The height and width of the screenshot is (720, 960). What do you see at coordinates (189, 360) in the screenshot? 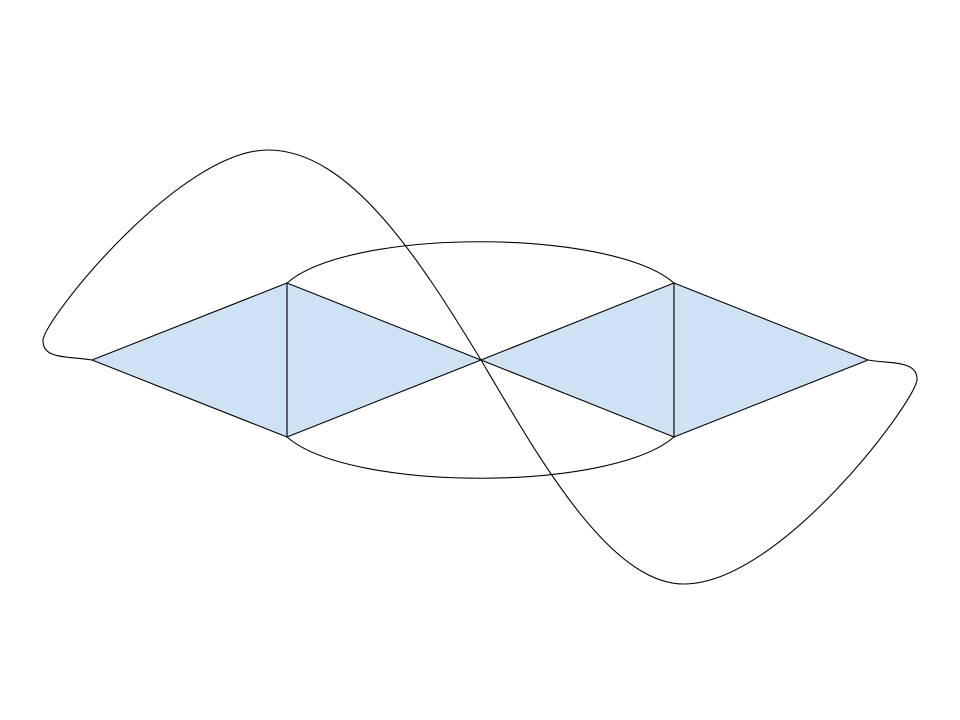
I see `face-left-outer` at bounding box center [189, 360].